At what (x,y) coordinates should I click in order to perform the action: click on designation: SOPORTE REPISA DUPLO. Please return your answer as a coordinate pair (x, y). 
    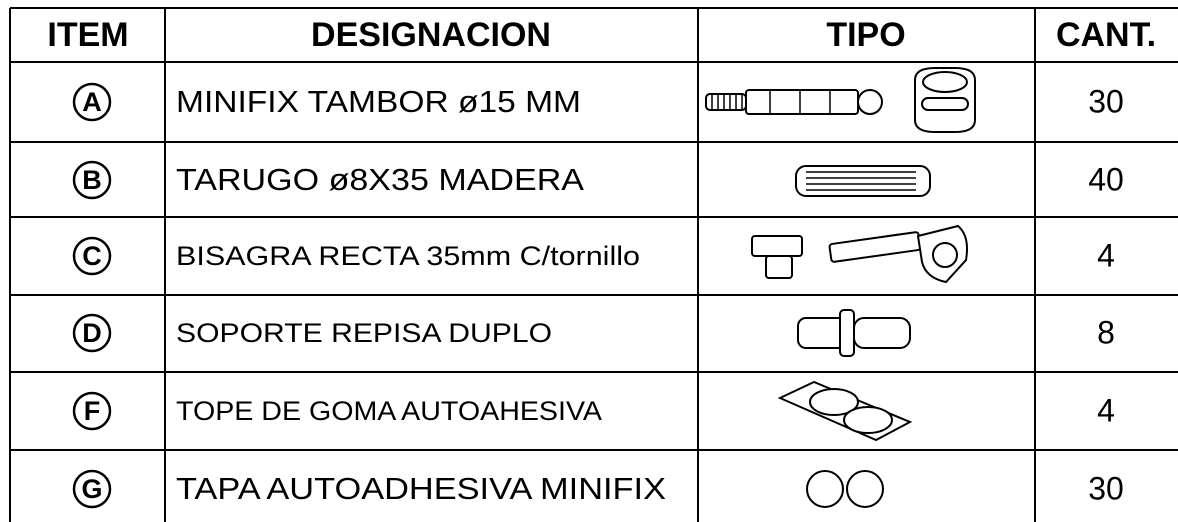
    Looking at the image, I should click on (364, 333).